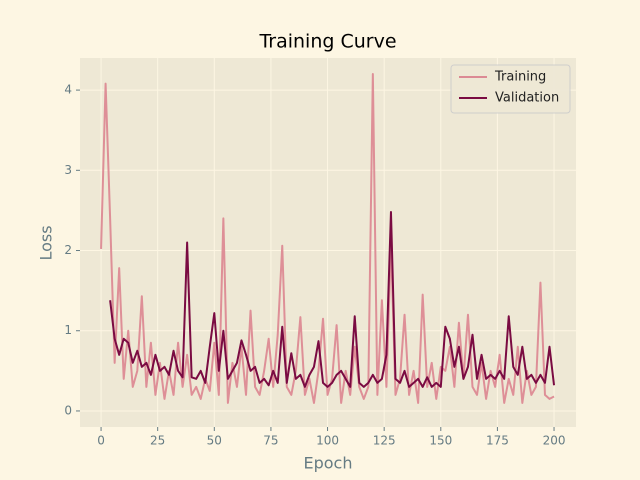 The height and width of the screenshot is (480, 640). What do you see at coordinates (510, 89) in the screenshot?
I see `legend: Training Validation` at bounding box center [510, 89].